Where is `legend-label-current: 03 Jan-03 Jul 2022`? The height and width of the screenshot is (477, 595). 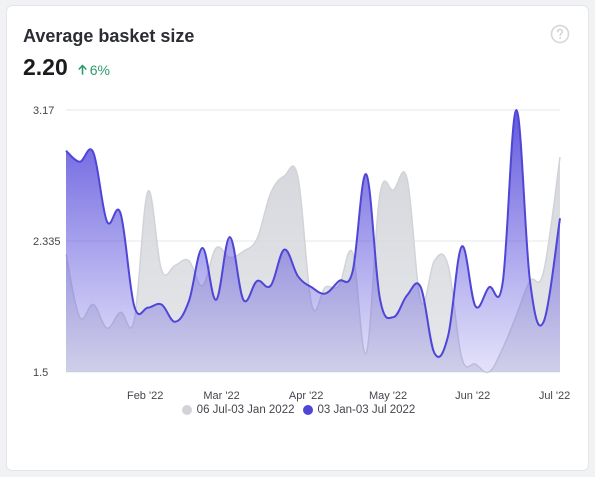 legend-label-current: 03 Jan-03 Jul 2022 is located at coordinates (366, 410).